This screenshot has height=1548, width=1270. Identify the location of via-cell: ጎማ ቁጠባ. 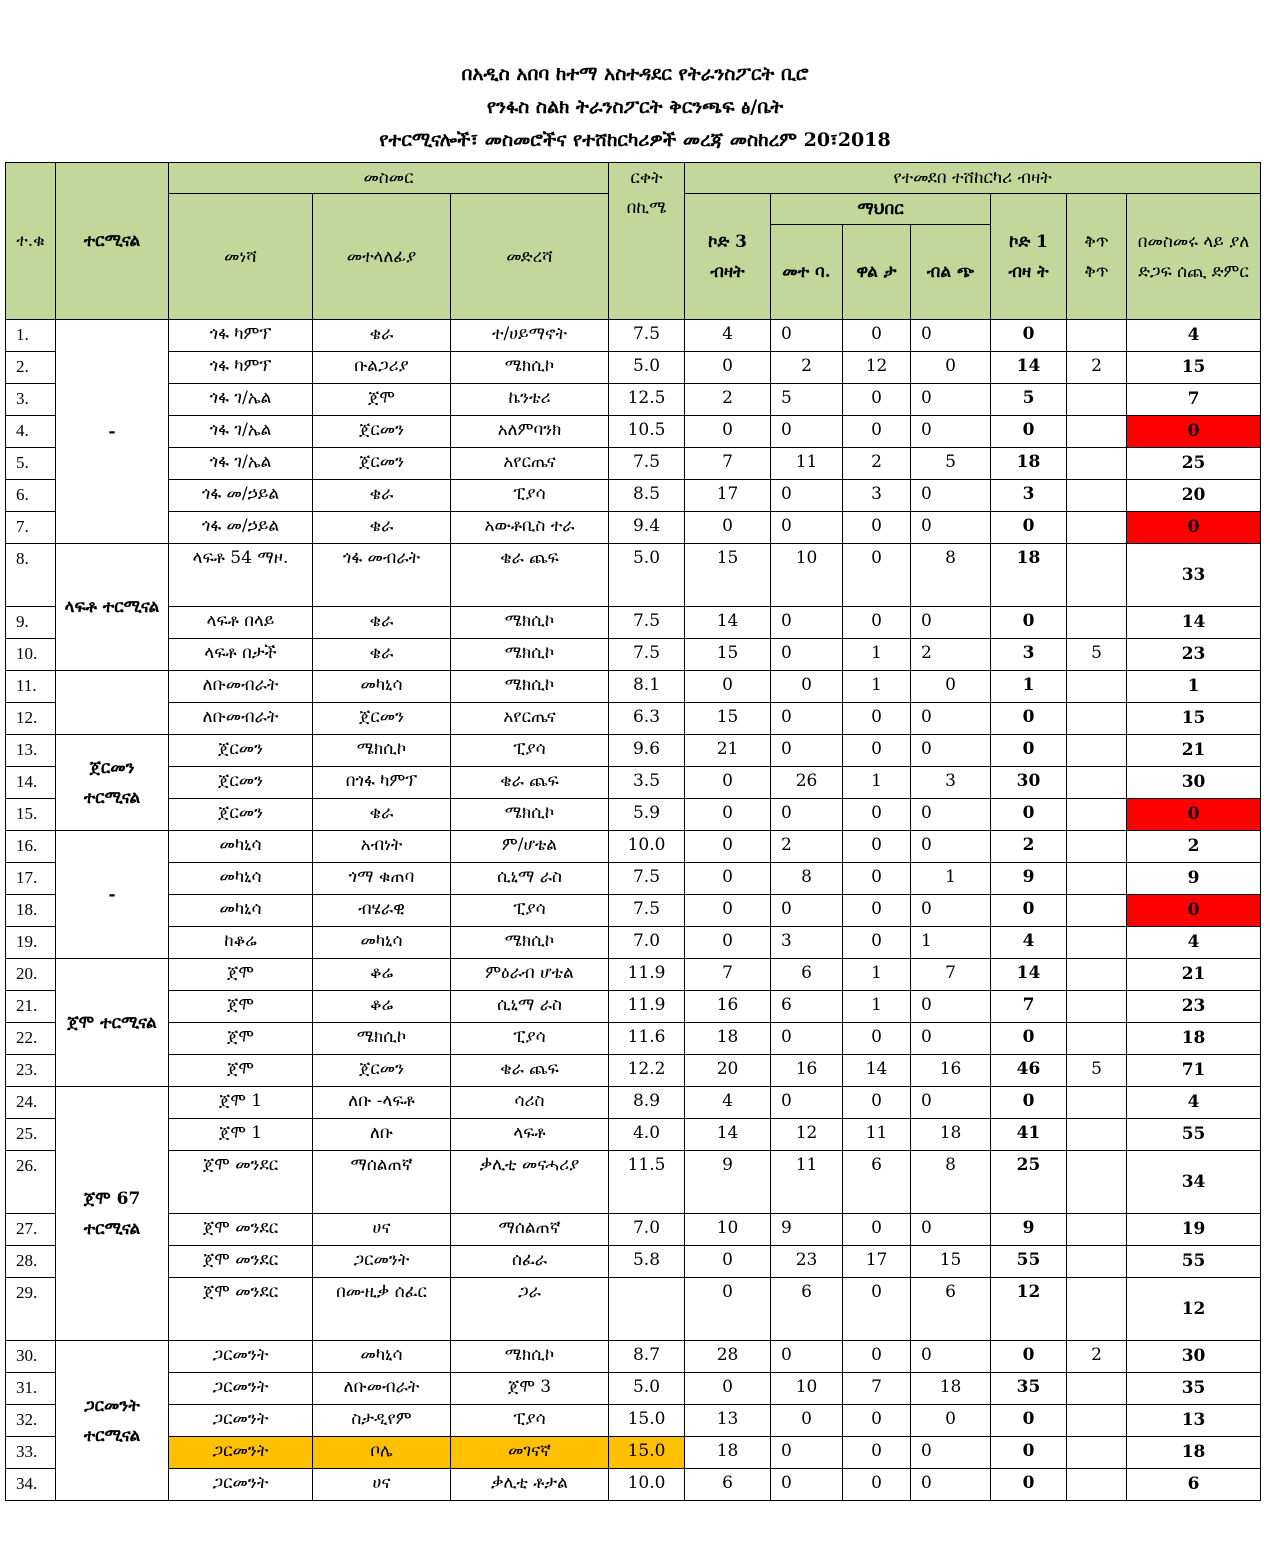
(381, 878).